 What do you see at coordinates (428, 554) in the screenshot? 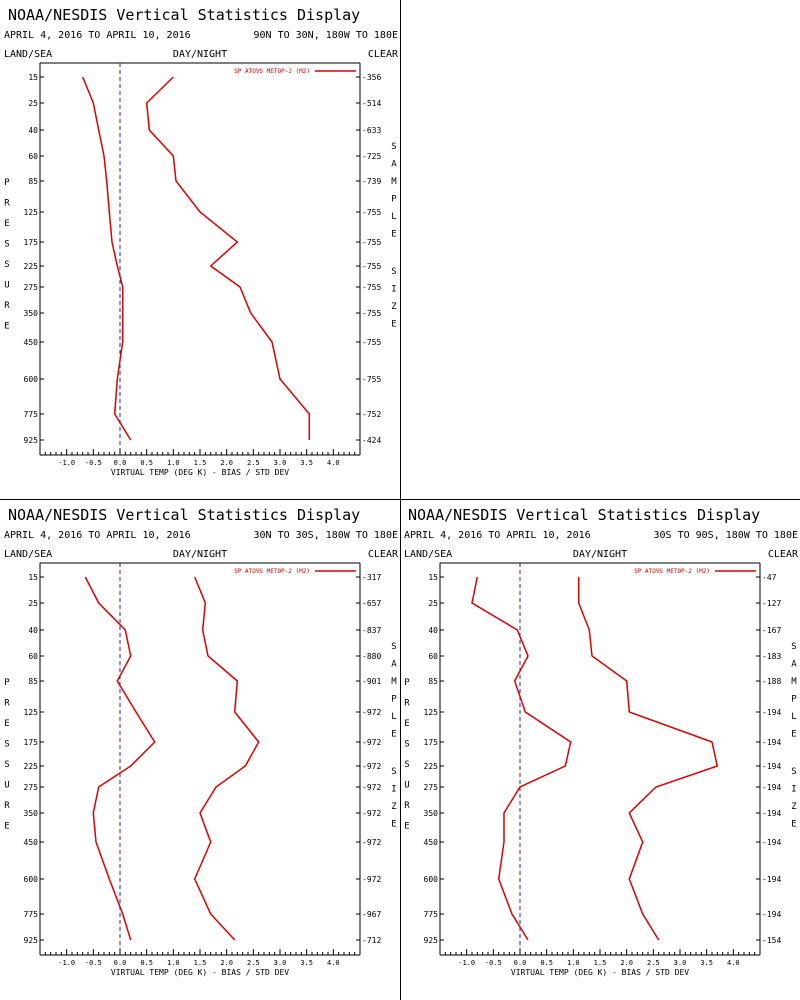
I see `land-sea-label: LAND/SEA` at bounding box center [428, 554].